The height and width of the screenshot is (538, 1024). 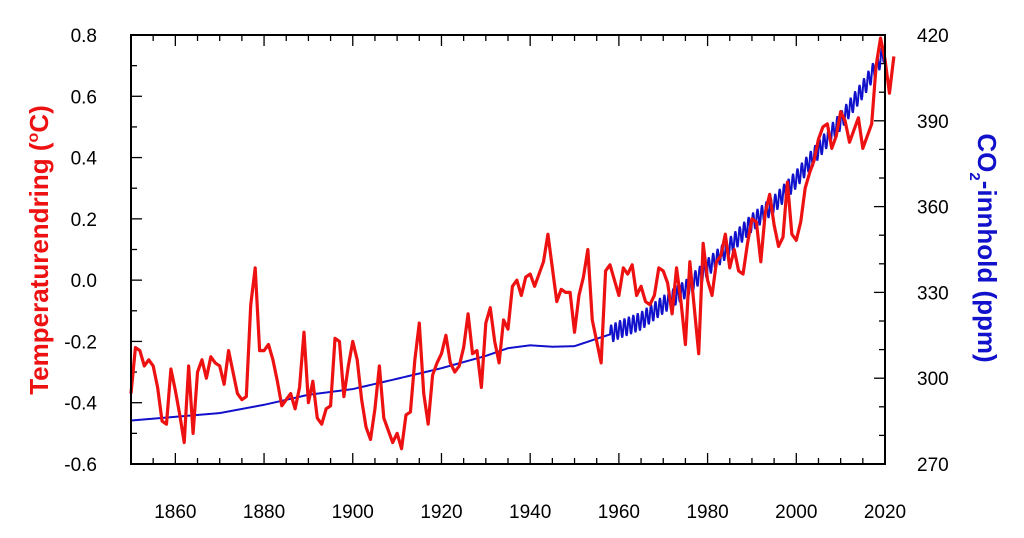 I want to click on y-left-axis-title-main: Temperaturendring (, so click(x=39, y=268).